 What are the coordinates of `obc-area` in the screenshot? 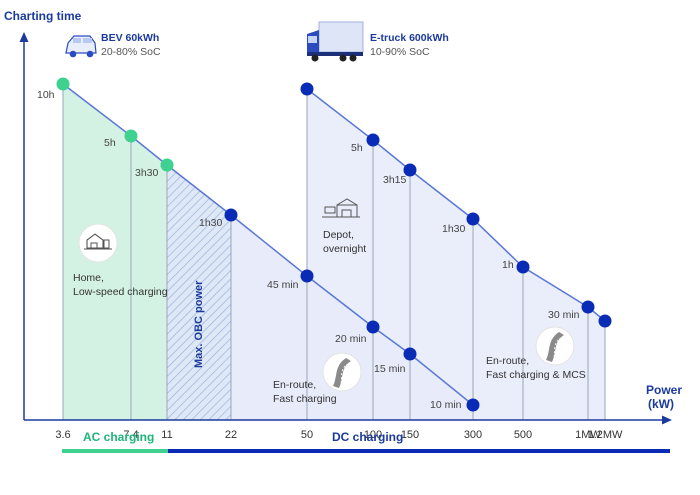 It's located at (199, 292).